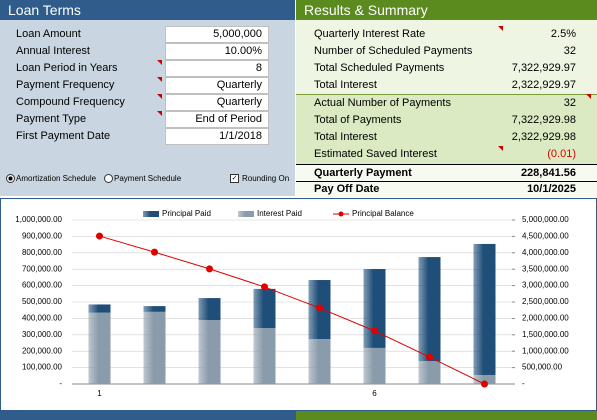 Image resolution: width=597 pixels, height=420 pixels. What do you see at coordinates (42, 334) in the screenshot?
I see `y-tick-label: 300,000.00` at bounding box center [42, 334].